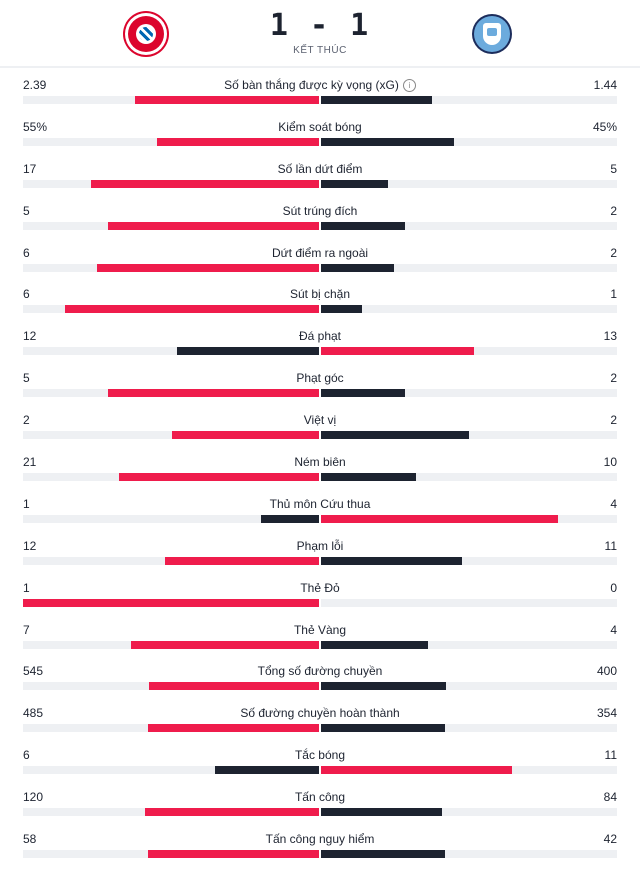  Describe the element at coordinates (320, 294) in the screenshot. I see `stat-label-text: Sút bị chặn` at that location.